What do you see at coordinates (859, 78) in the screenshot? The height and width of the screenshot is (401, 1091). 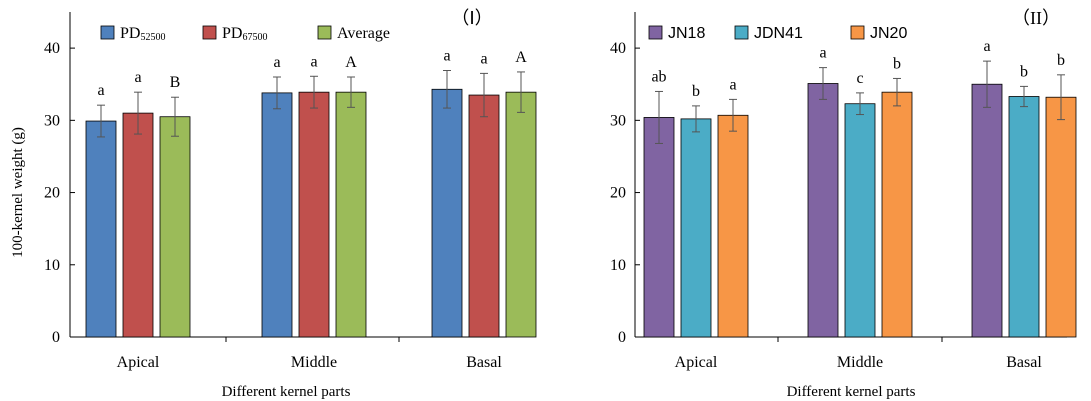 I see `significance-label: c` at bounding box center [859, 78].